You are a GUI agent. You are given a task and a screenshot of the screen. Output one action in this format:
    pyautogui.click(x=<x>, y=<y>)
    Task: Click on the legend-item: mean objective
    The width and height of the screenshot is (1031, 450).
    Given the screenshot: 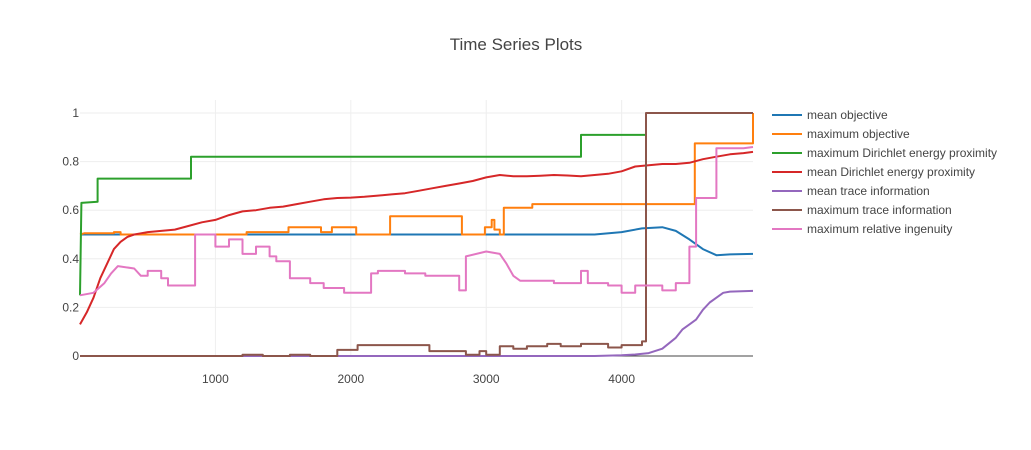 What is the action you would take?
    pyautogui.click(x=830, y=115)
    